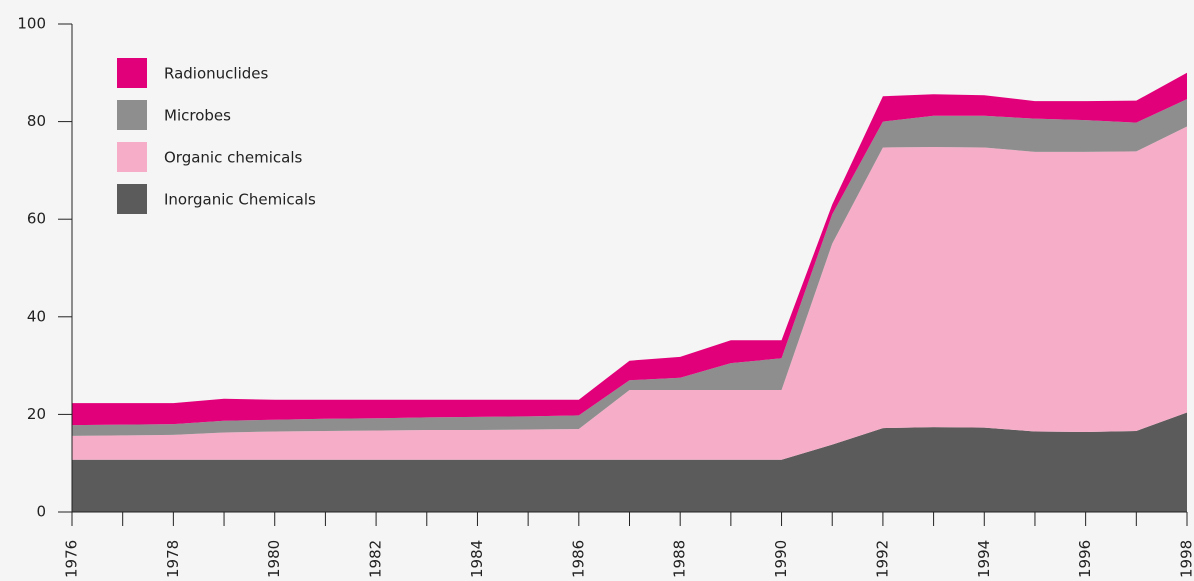  What do you see at coordinates (31, 24) in the screenshot?
I see `y-tick-label: 100` at bounding box center [31, 24].